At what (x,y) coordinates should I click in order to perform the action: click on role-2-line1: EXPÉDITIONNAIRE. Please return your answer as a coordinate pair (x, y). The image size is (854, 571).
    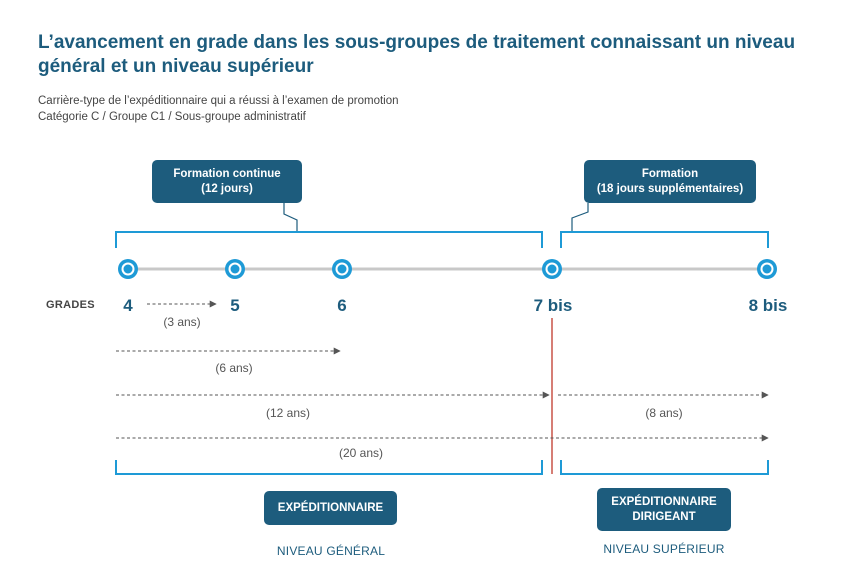
    Looking at the image, I should click on (664, 501).